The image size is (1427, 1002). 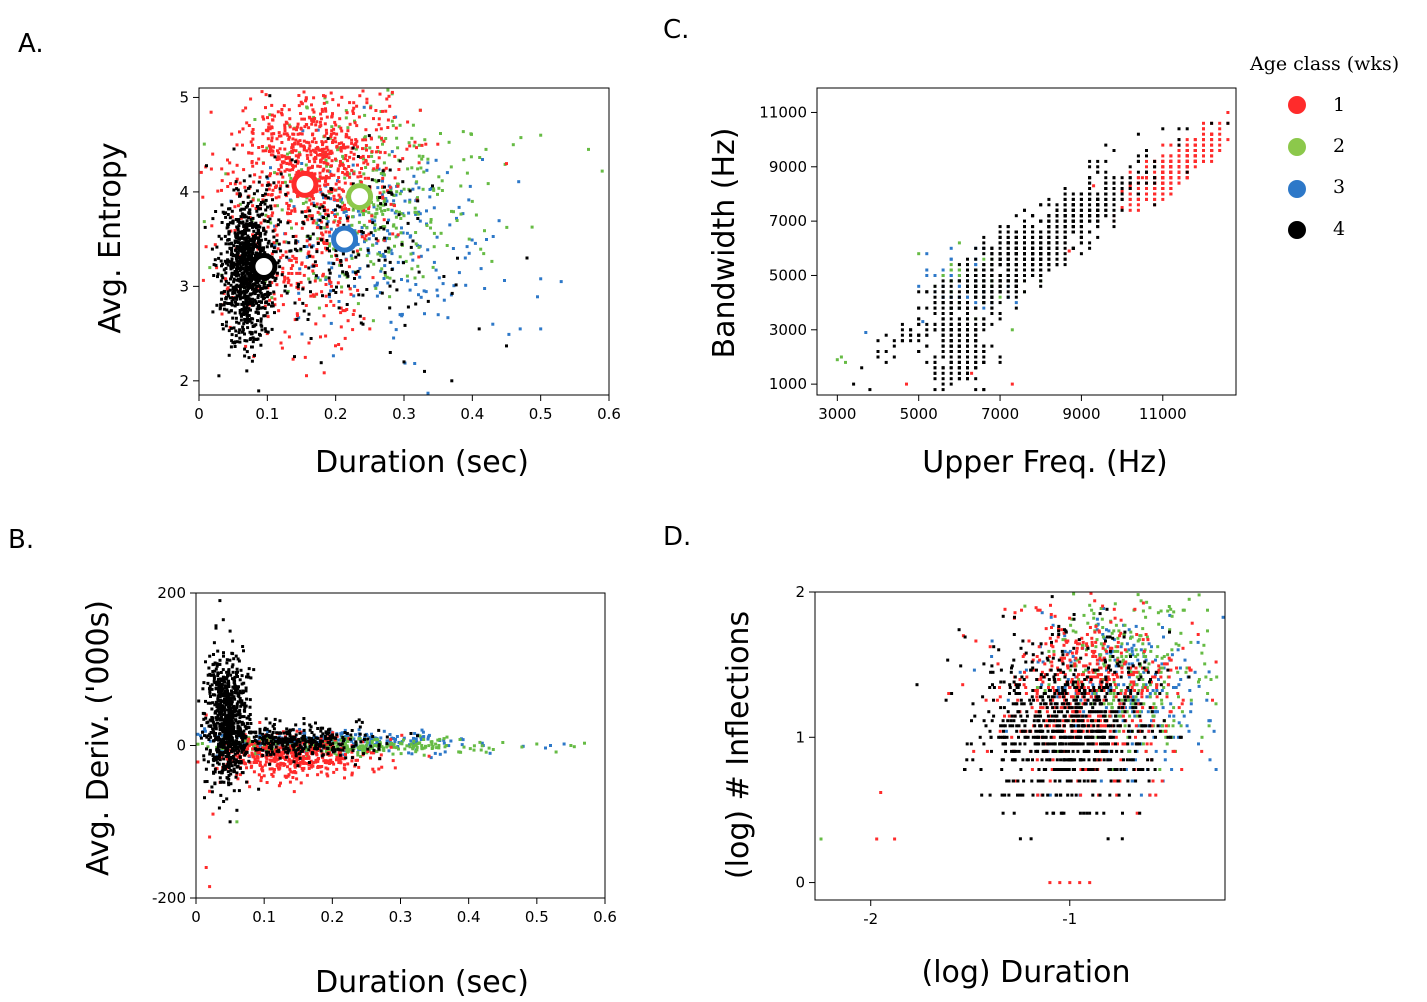 I want to click on y-tick-label: 200, so click(x=171, y=593).